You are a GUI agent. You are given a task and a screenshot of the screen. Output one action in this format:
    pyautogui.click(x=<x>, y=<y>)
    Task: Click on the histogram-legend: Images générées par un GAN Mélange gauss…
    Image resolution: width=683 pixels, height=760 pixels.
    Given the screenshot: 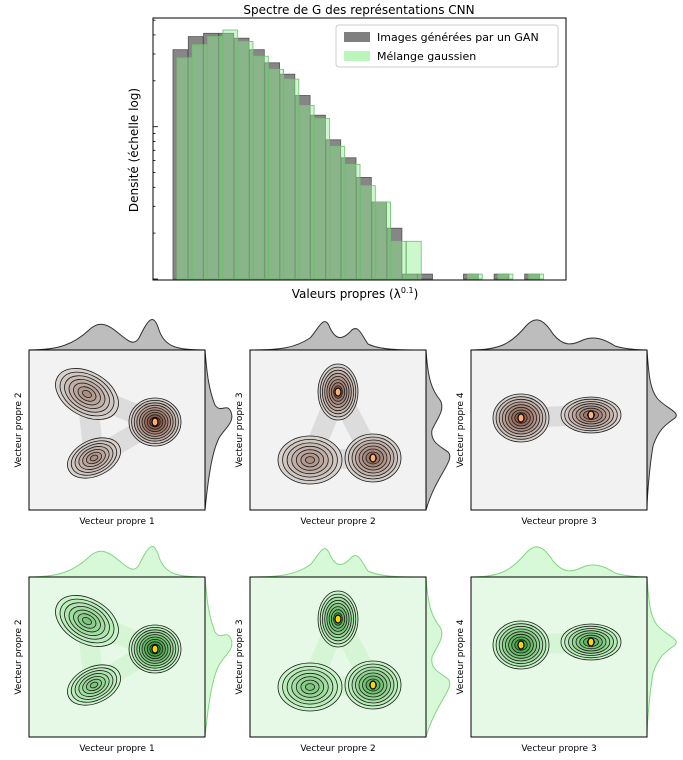 What is the action you would take?
    pyautogui.click(x=447, y=46)
    